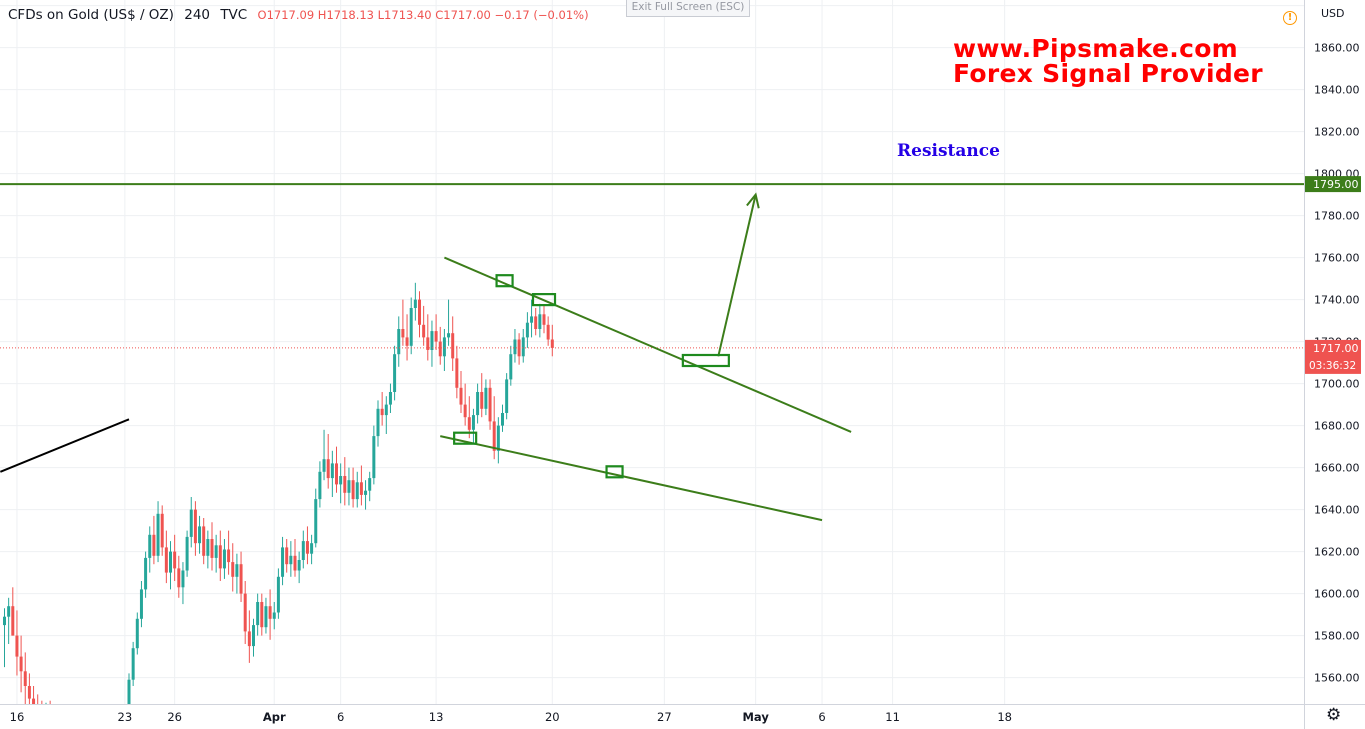 The image size is (1365, 729). What do you see at coordinates (753, 200) in the screenshot?
I see `arrow-head` at bounding box center [753, 200].